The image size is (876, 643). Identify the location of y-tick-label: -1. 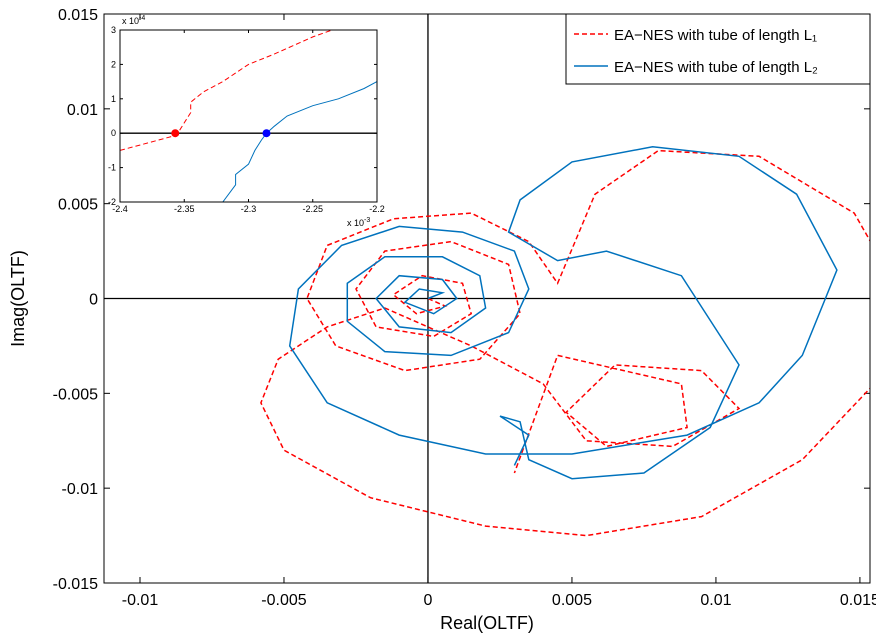
(112, 168).